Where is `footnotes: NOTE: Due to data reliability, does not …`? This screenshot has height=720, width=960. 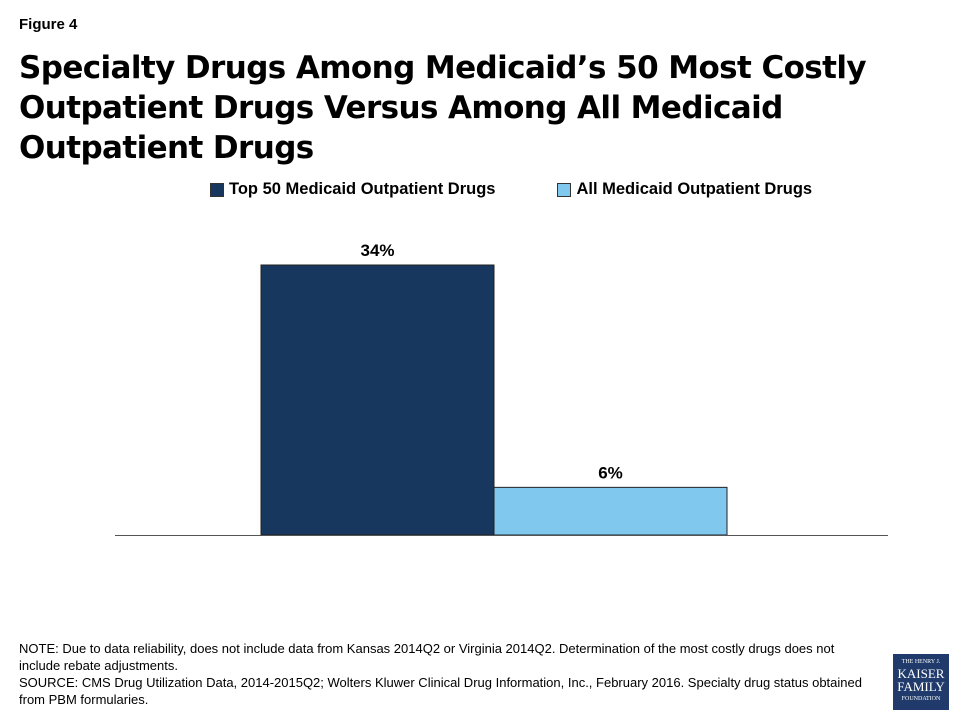 footnotes: NOTE: Due to data reliability, does not … is located at coordinates (444, 674).